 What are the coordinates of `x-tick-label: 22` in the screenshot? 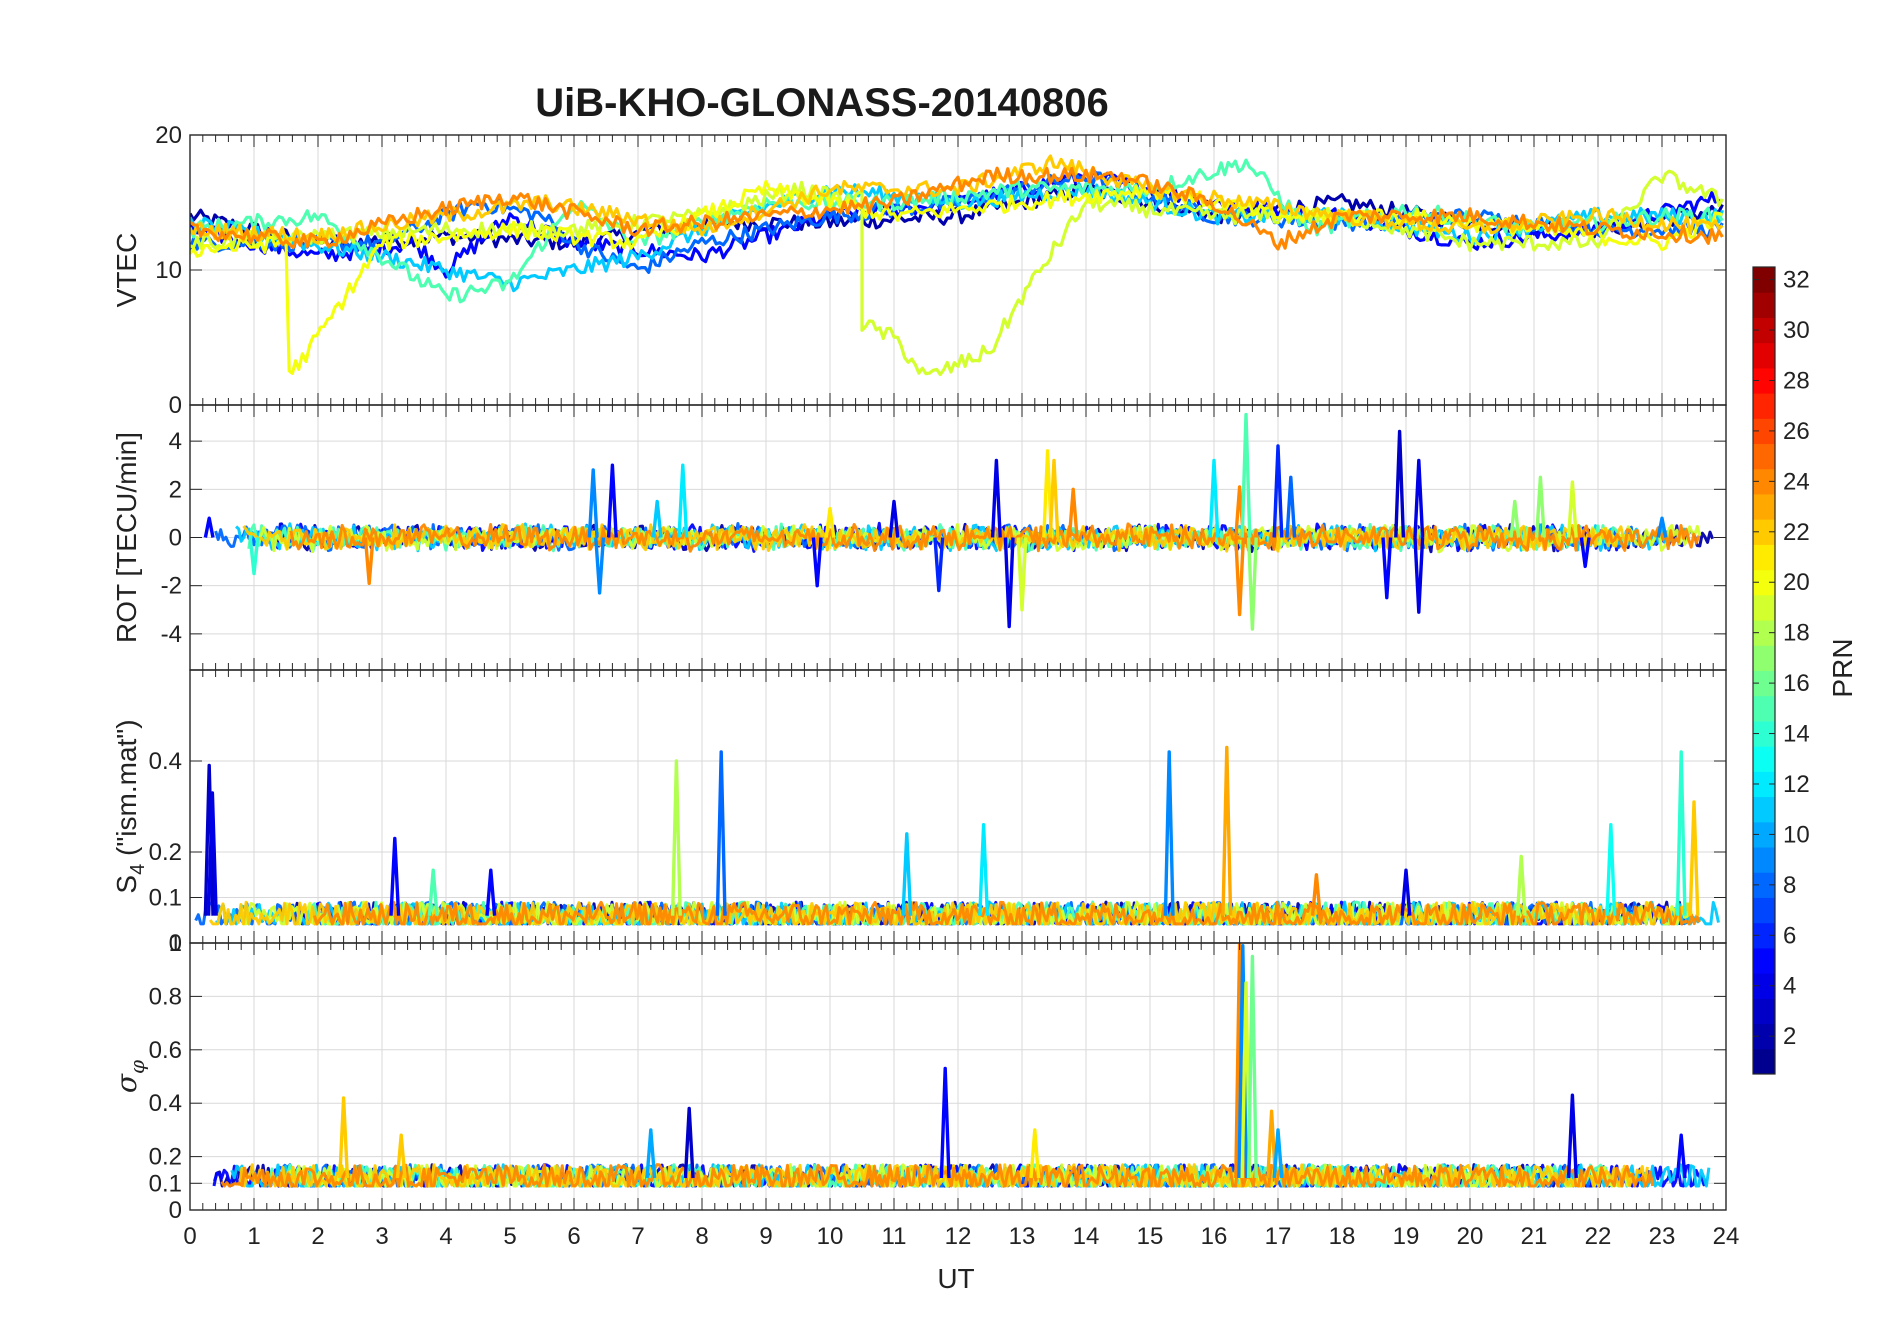 It's located at (1598, 1236).